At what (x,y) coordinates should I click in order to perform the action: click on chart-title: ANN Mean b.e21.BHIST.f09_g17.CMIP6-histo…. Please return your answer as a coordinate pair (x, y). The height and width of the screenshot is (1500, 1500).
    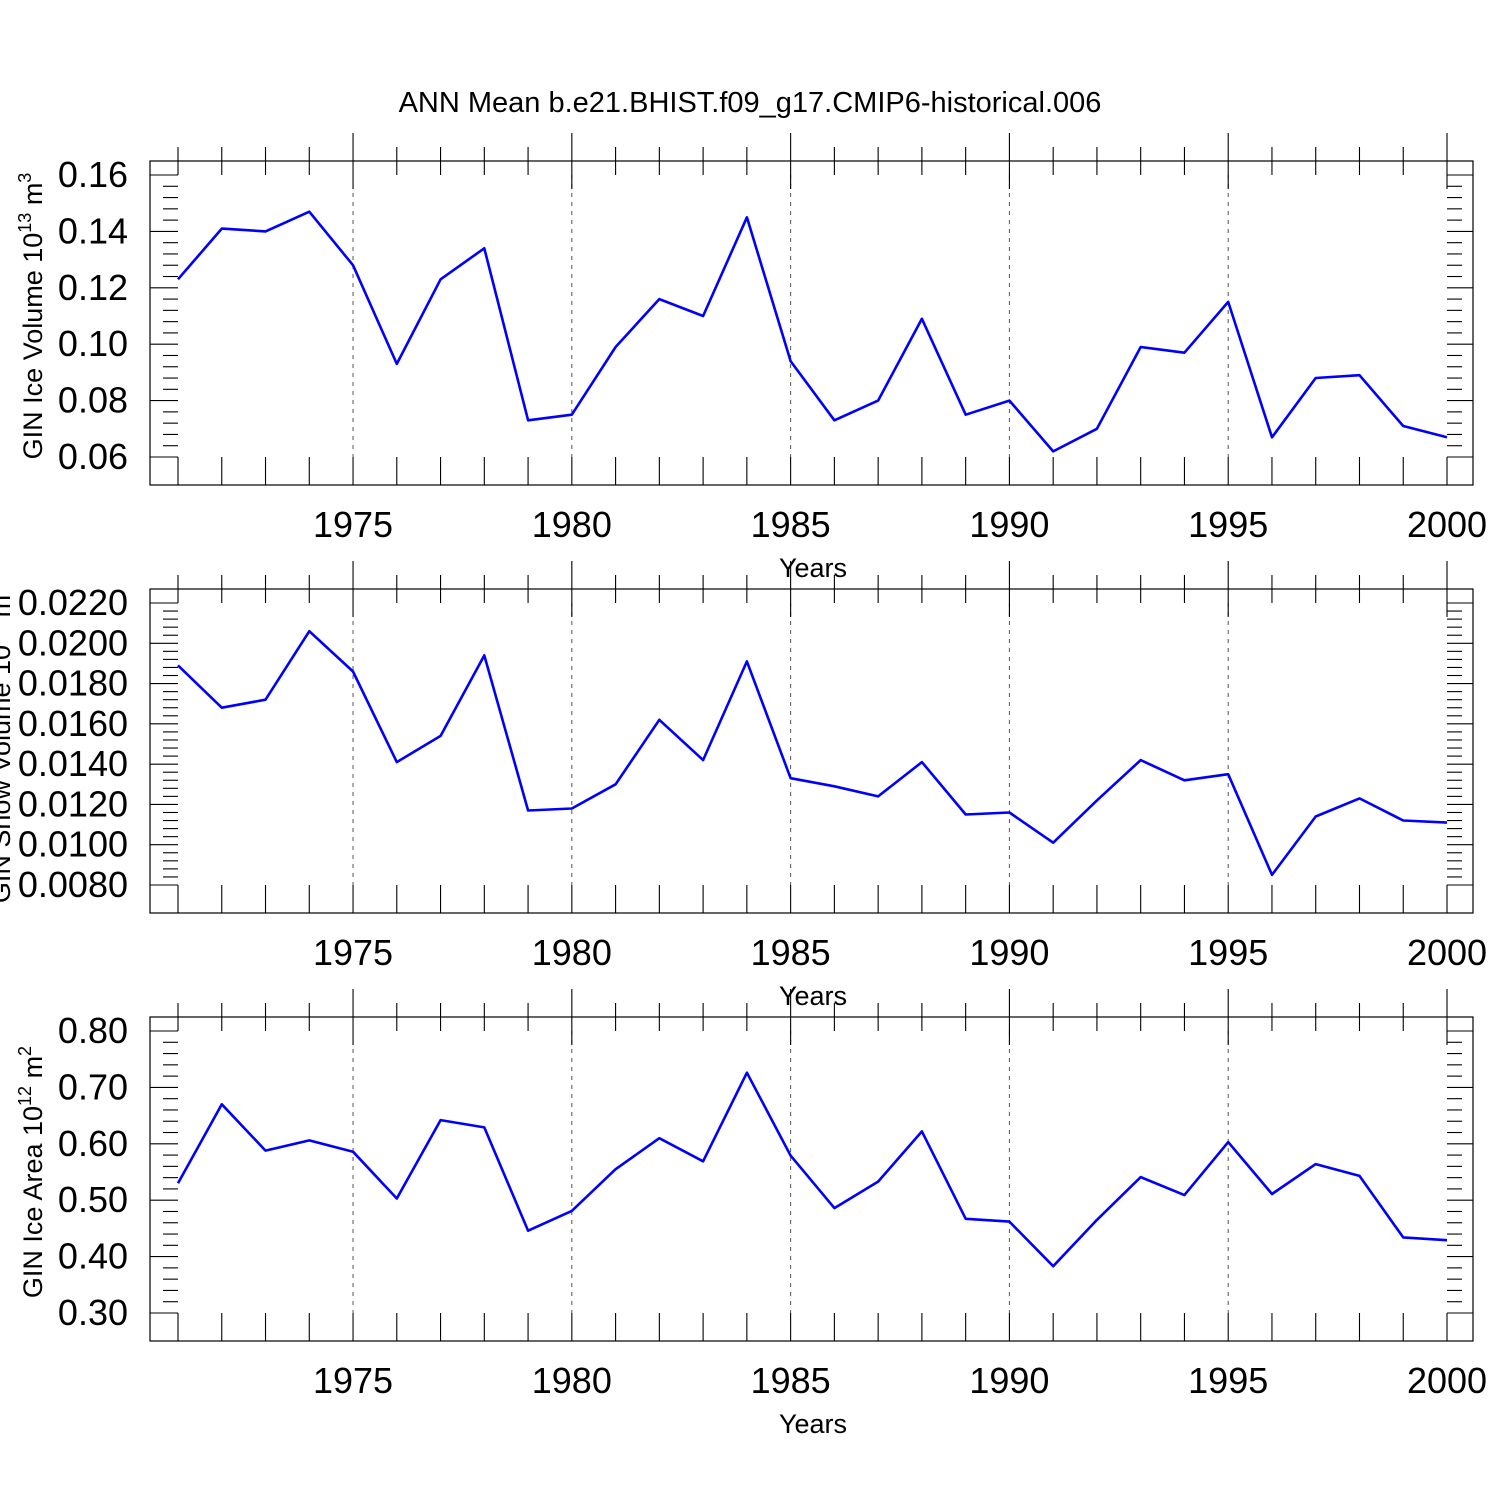
    Looking at the image, I should click on (750, 103).